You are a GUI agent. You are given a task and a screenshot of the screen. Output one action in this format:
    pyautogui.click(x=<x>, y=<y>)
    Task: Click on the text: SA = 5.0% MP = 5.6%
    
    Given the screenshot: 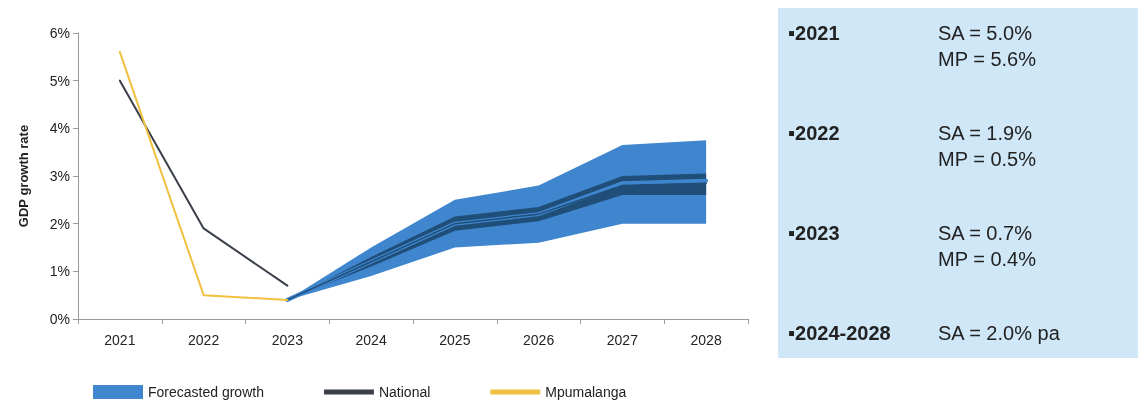 What is the action you would take?
    pyautogui.click(x=987, y=46)
    